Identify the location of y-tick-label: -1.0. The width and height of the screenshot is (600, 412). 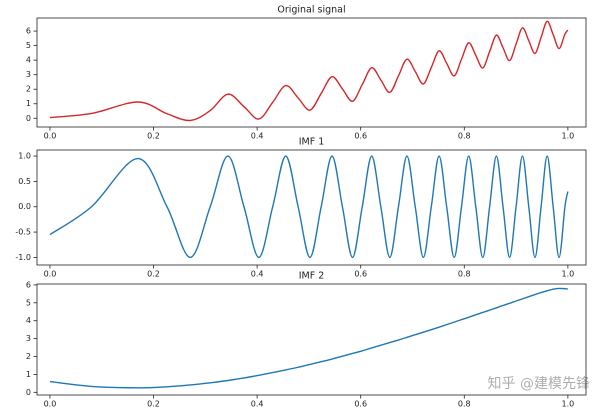
(23, 257).